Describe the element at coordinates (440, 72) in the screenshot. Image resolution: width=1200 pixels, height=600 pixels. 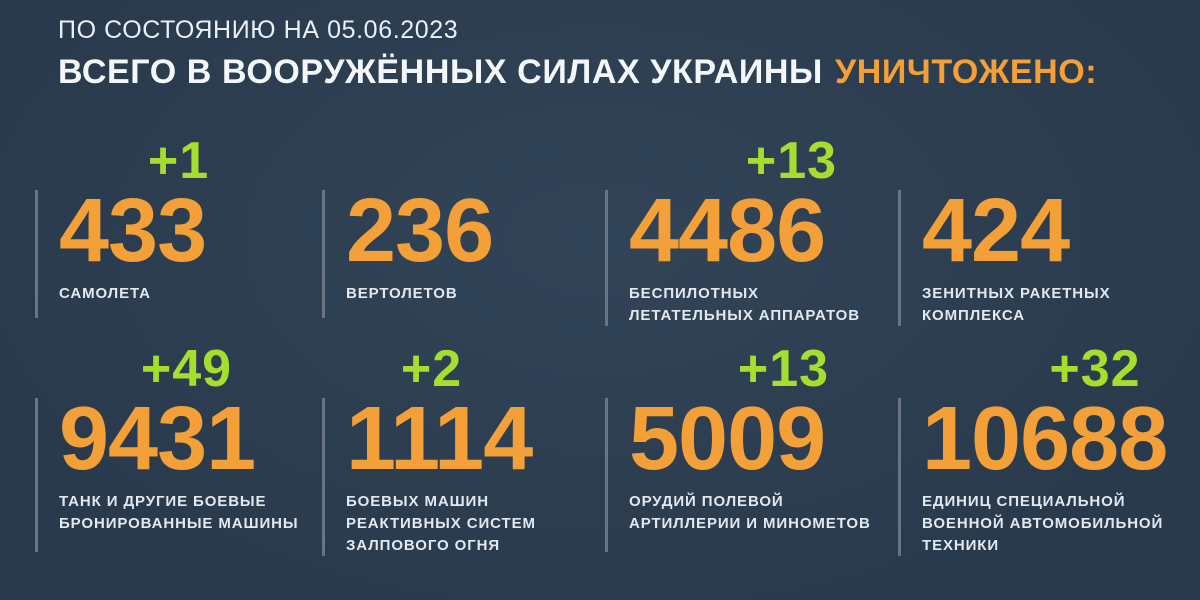
I see `page-title-main: ВСЕГО В ВООРУЖЁННЫХ СИЛАХ УКРАИНЫ` at that location.